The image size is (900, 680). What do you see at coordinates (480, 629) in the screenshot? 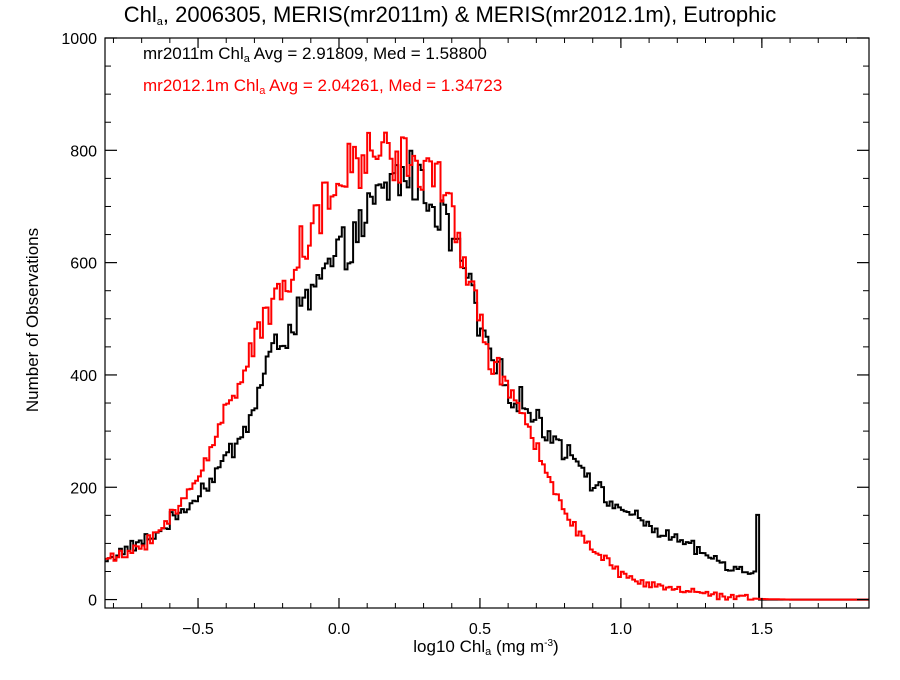
I see `x-tick-label: 0.5` at bounding box center [480, 629].